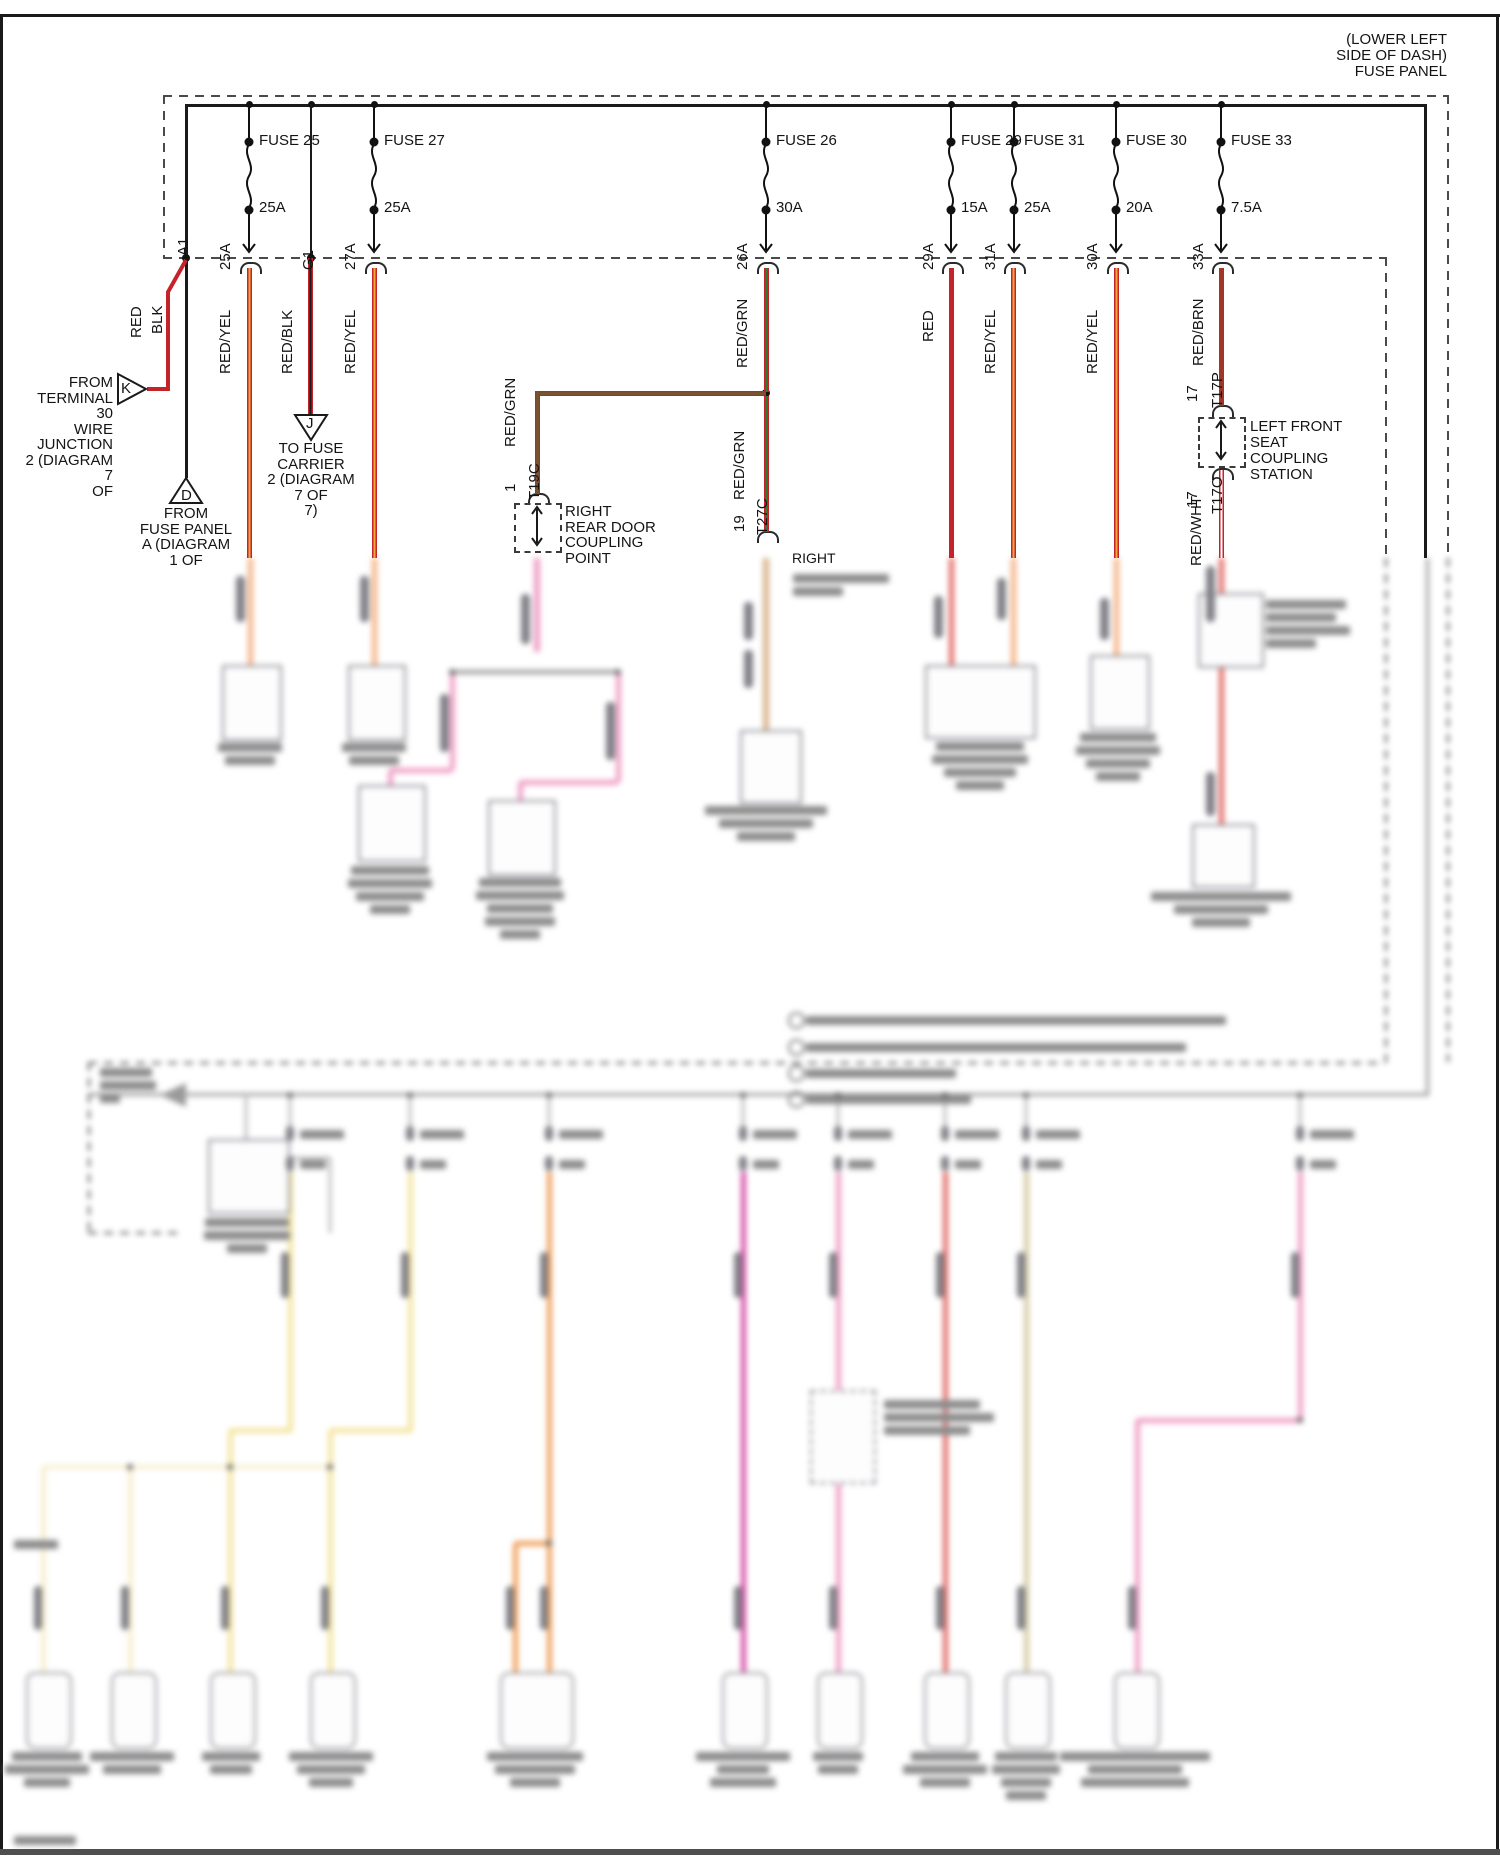  I want to click on wire-label-a1: A1, so click(183, 246).